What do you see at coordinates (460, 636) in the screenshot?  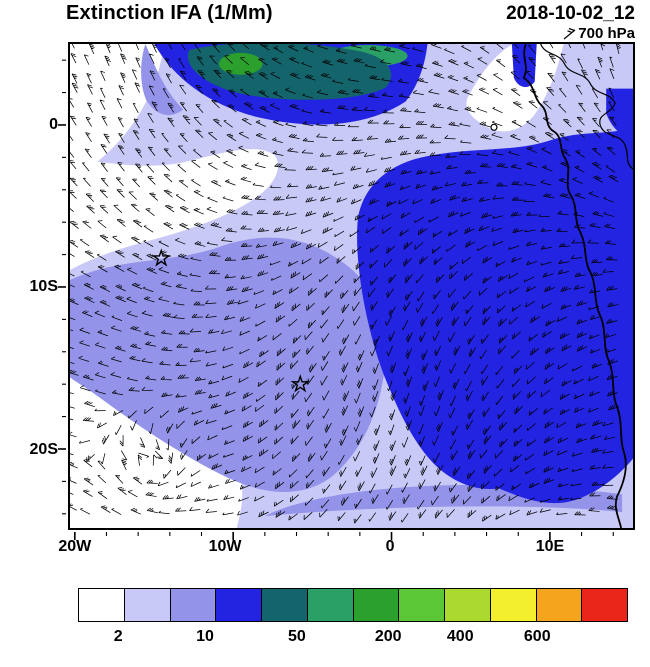 I see `colorbar-tick-label: 400` at bounding box center [460, 636].